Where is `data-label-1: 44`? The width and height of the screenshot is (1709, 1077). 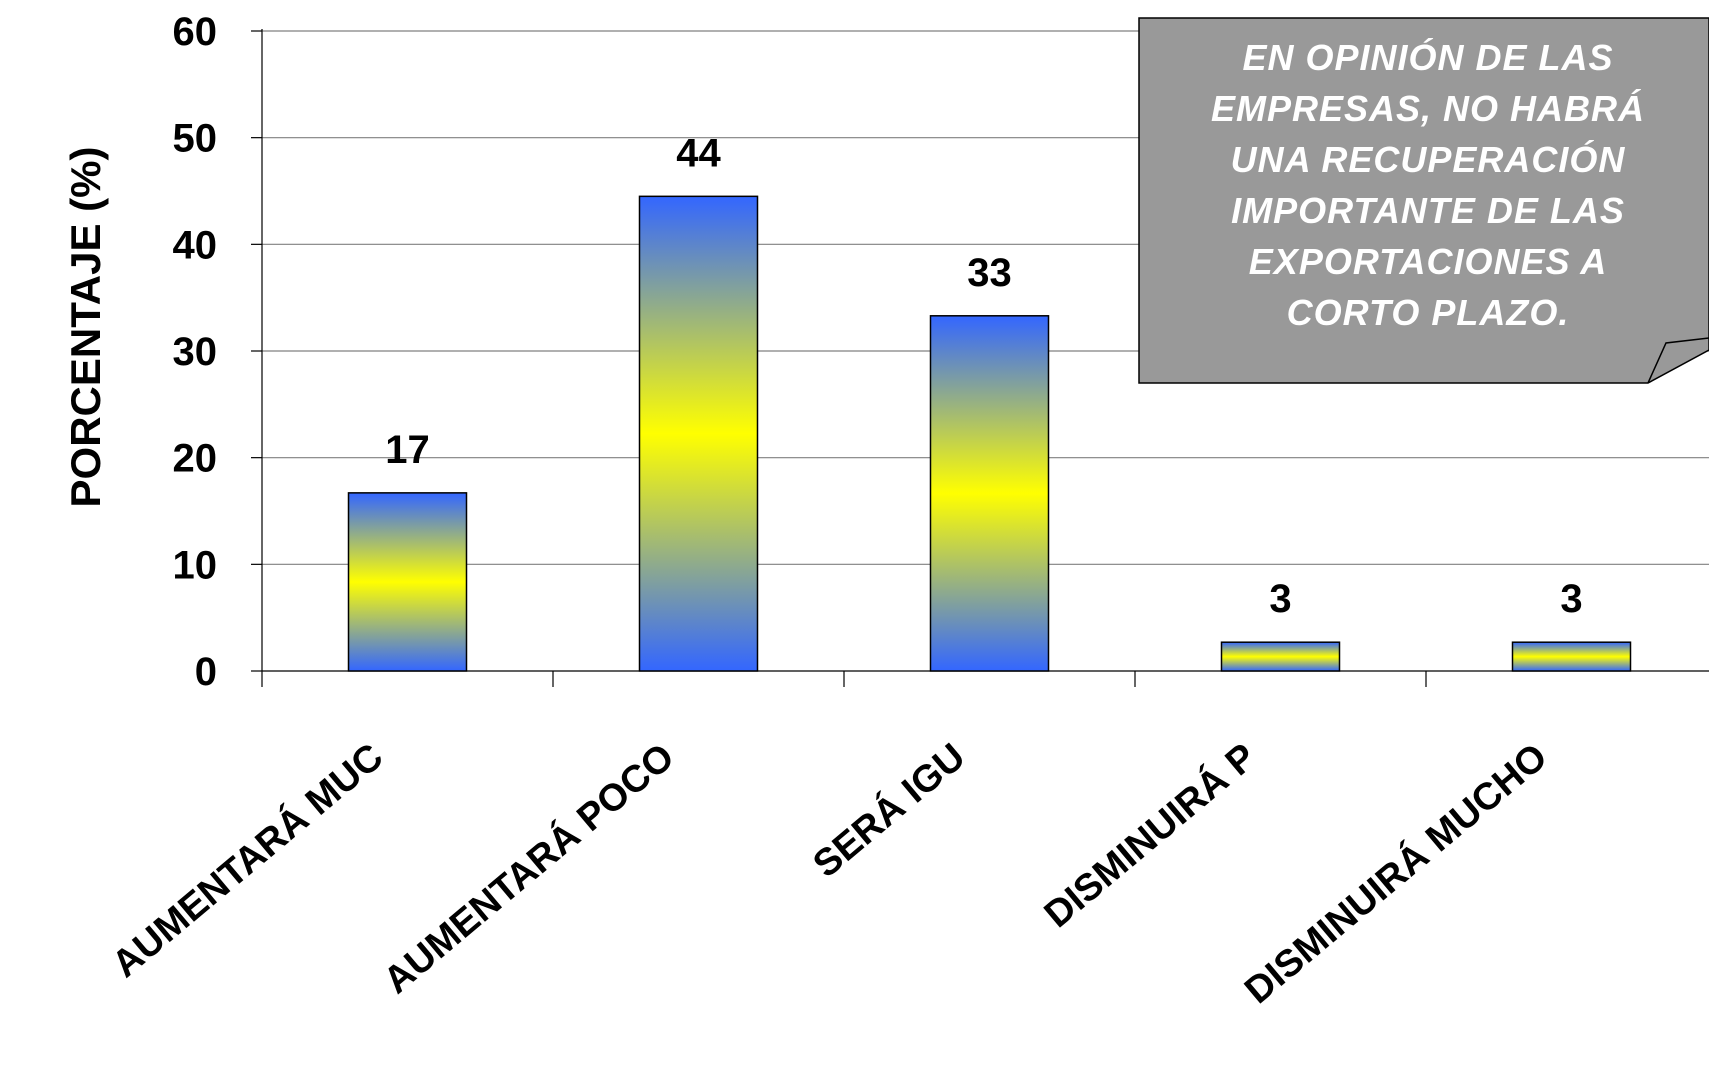
data-label-1: 44 is located at coordinates (698, 153).